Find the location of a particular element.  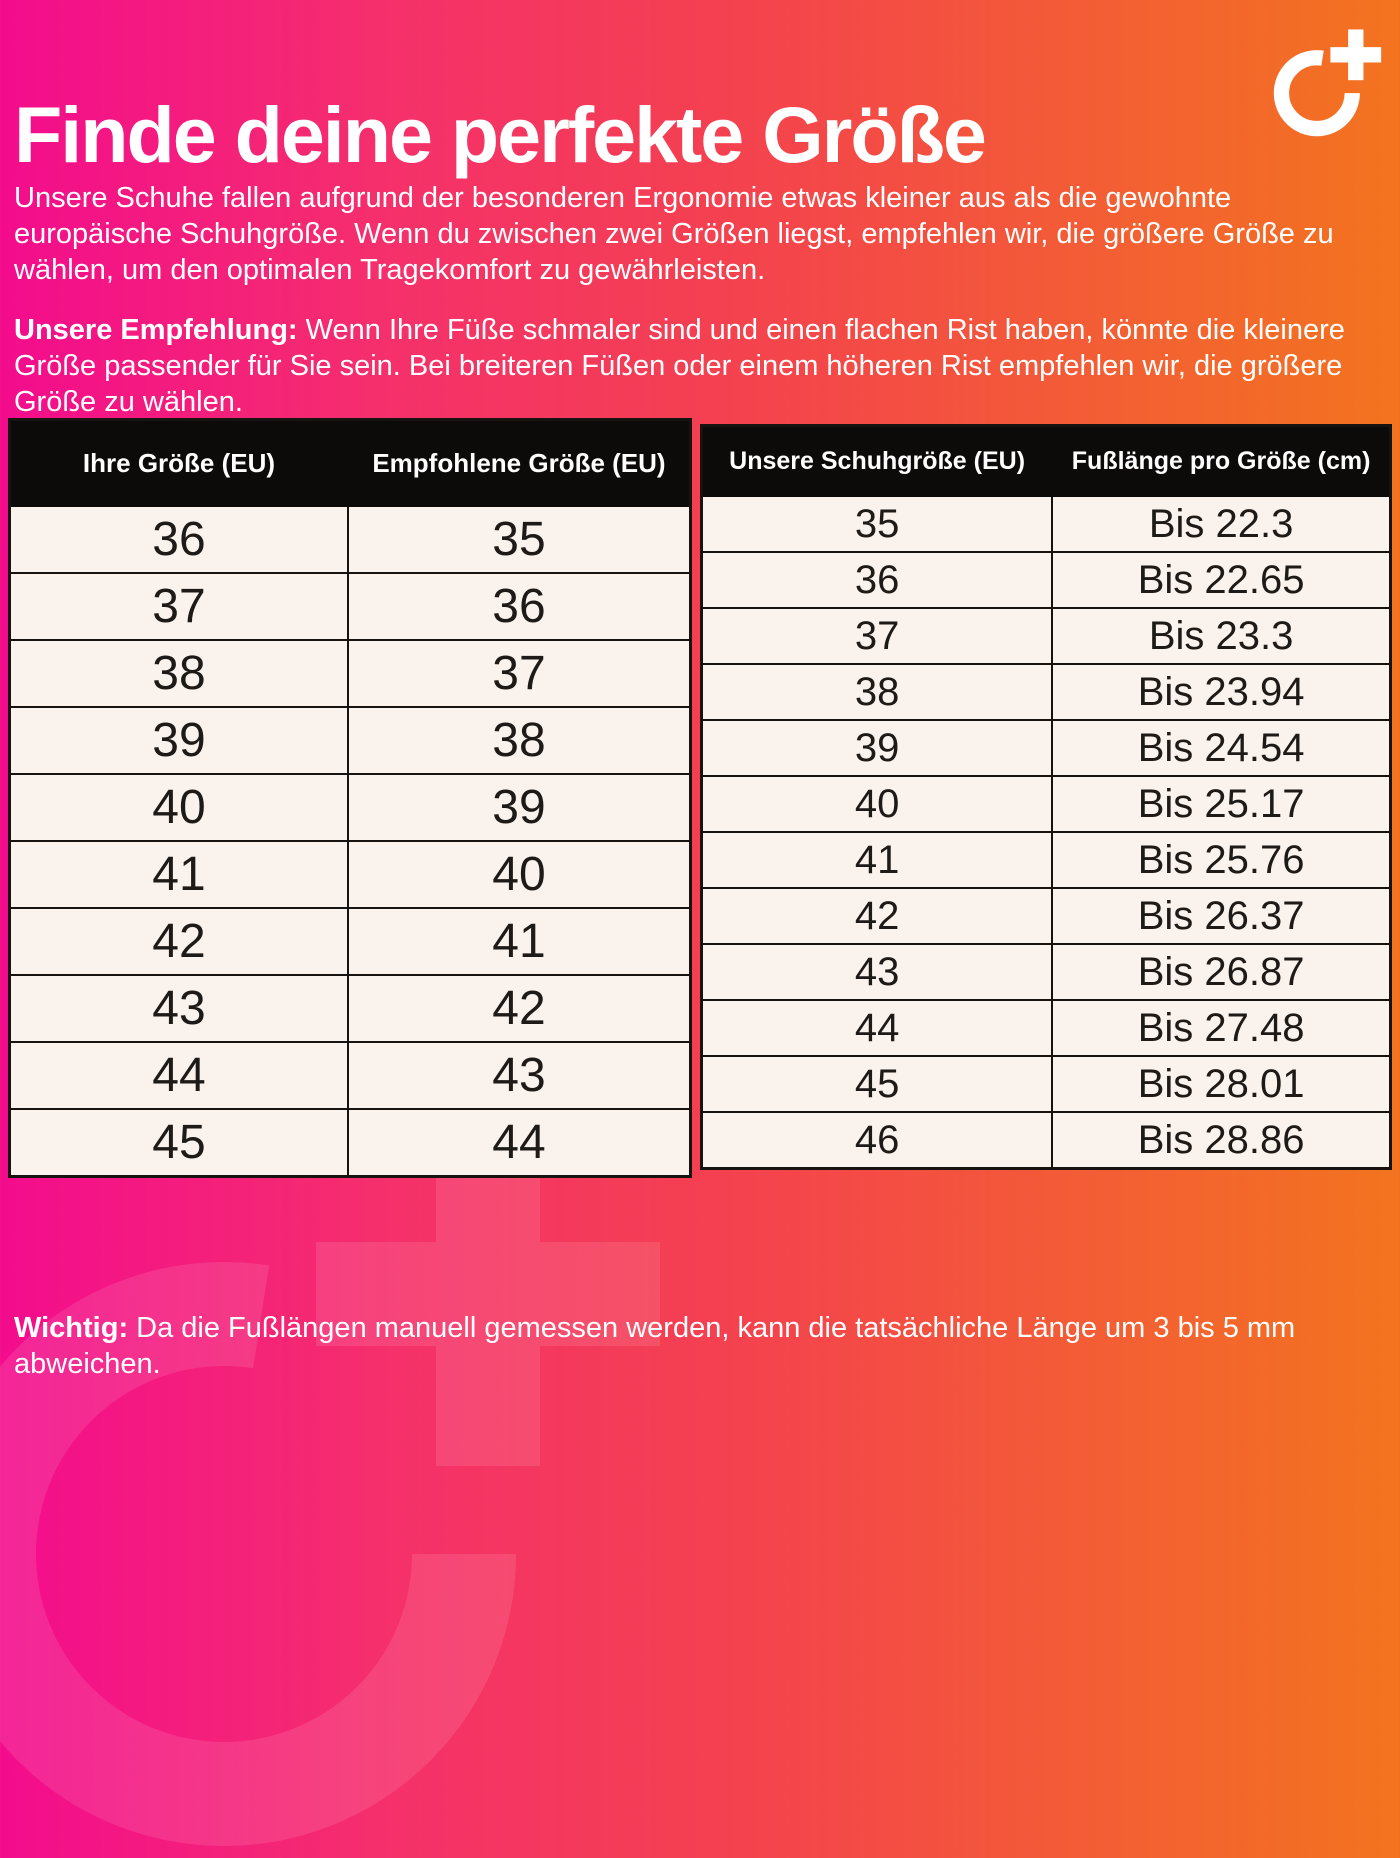

table-row: 45 44 is located at coordinates (350, 1143).